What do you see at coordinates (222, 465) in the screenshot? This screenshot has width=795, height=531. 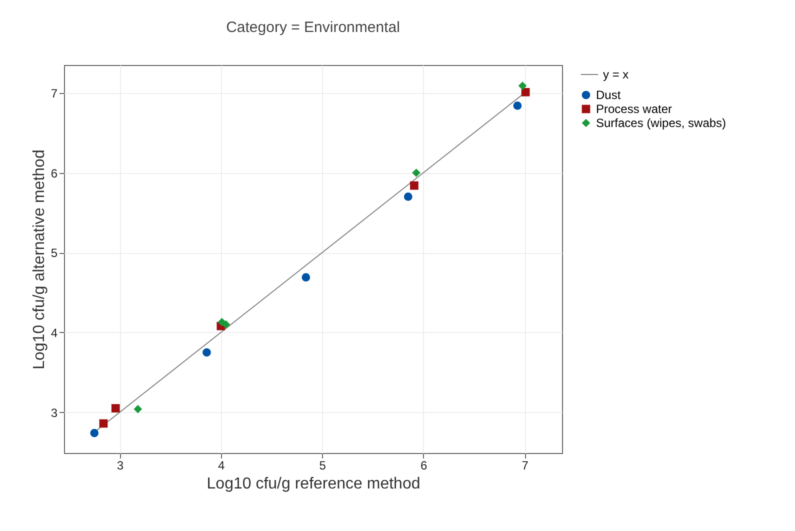 I see `x-tick-label: 4` at bounding box center [222, 465].